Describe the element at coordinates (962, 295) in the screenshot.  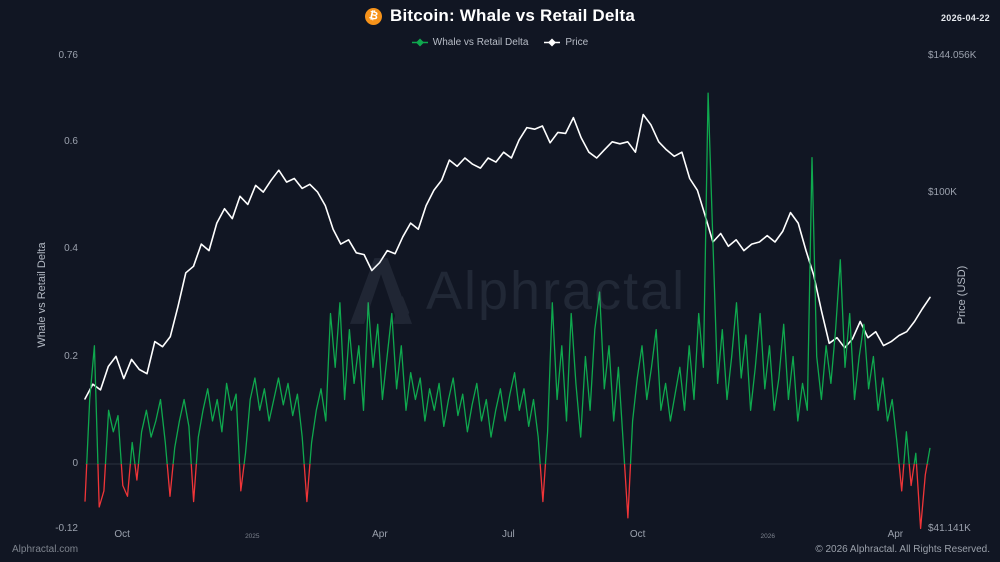
I see `right-axis-title: Price (USD)` at that location.